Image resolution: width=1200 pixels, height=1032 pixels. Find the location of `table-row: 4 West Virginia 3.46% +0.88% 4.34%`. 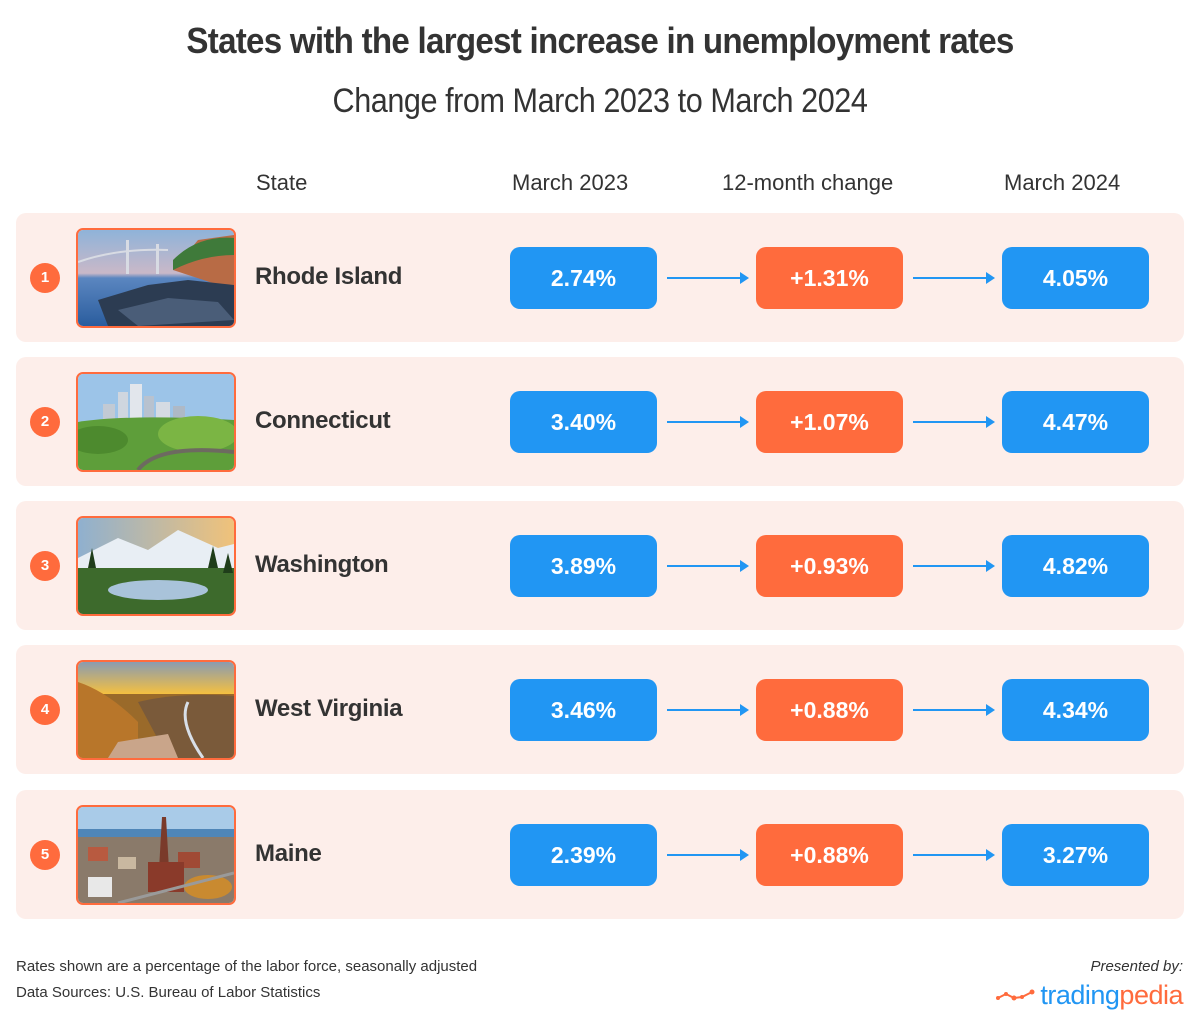

table-row: 4 West Virginia 3.46% +0.88% 4.34% is located at coordinates (600, 709).